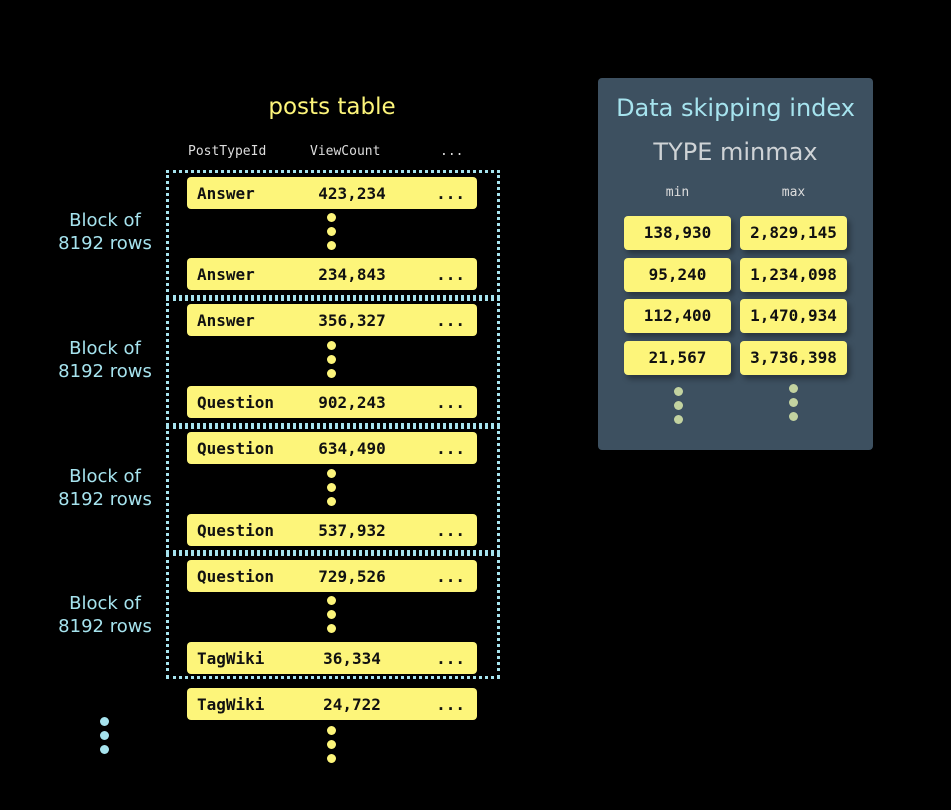 This screenshot has width=951, height=810. What do you see at coordinates (345, 151) in the screenshot?
I see `column-header-viewcount: ViewCount` at bounding box center [345, 151].